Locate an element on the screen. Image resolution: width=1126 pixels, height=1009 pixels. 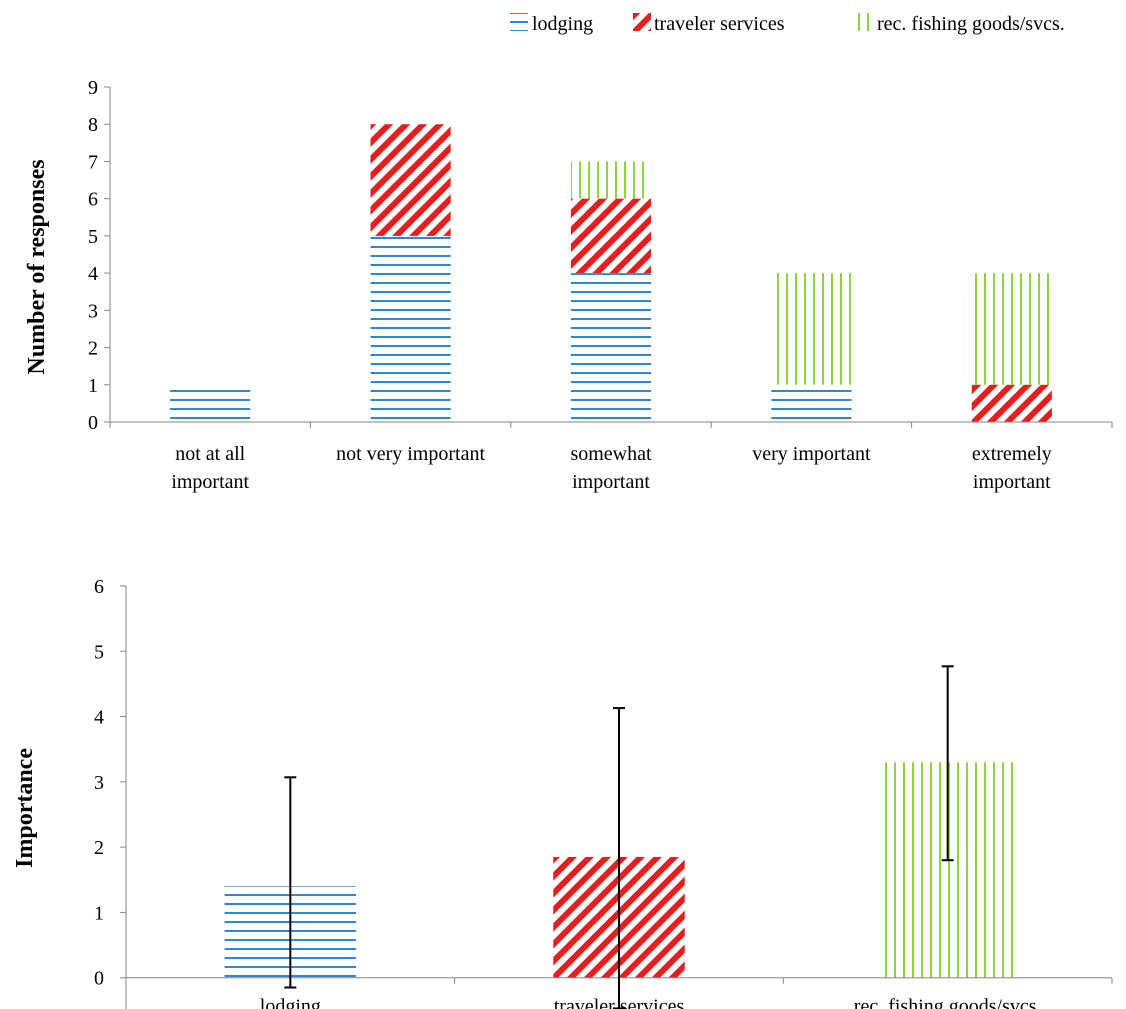
legend-label-traveler-services: traveler services is located at coordinates (719, 24).